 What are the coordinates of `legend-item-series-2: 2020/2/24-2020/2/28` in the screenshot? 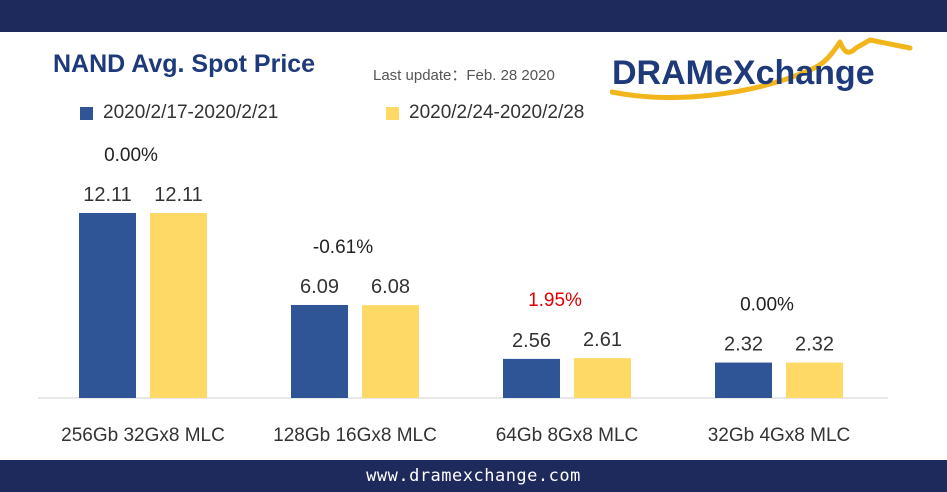 It's located at (485, 113).